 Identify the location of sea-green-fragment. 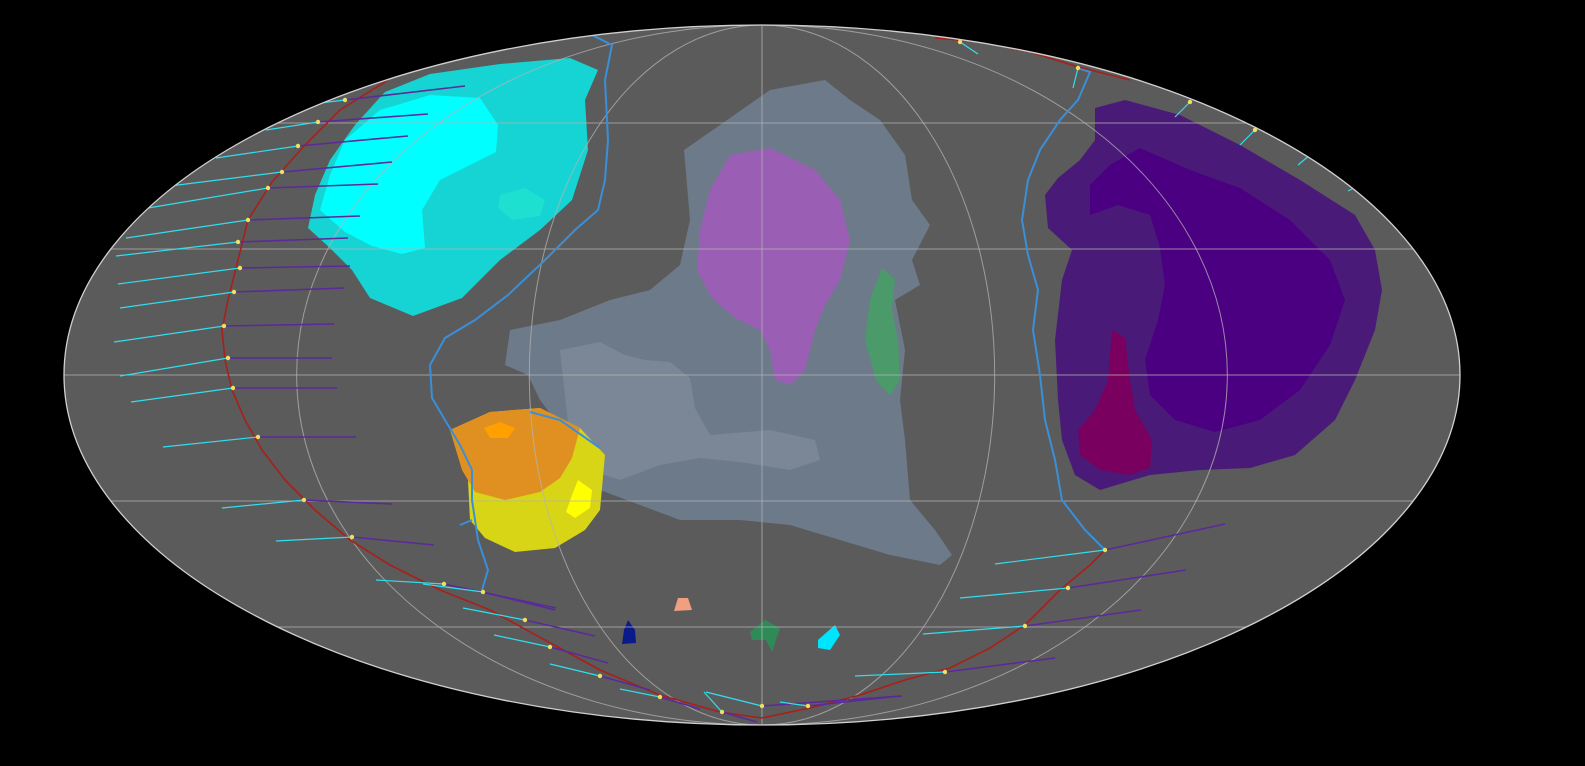
(765, 636).